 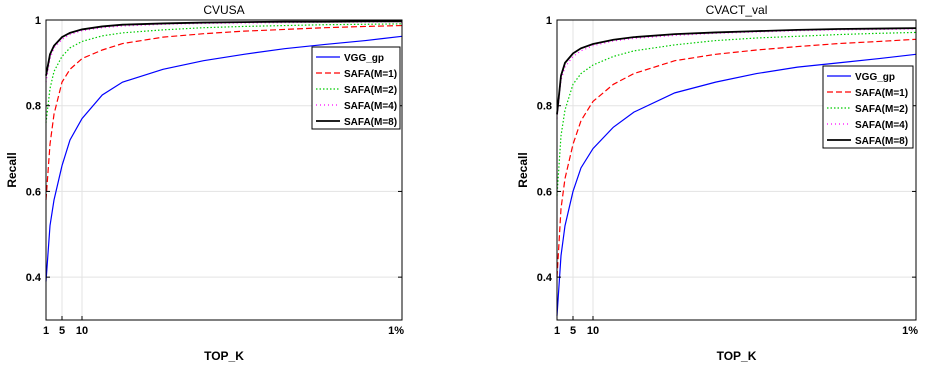 I want to click on chart-title: CVUSA, so click(x=223, y=10).